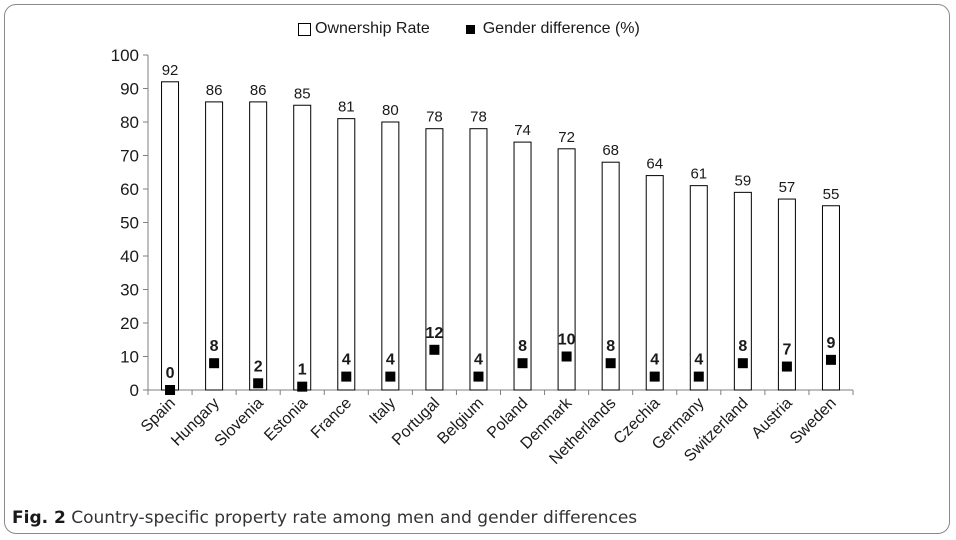  What do you see at coordinates (39, 518) in the screenshot?
I see `caption-label: Fig. 2` at bounding box center [39, 518].